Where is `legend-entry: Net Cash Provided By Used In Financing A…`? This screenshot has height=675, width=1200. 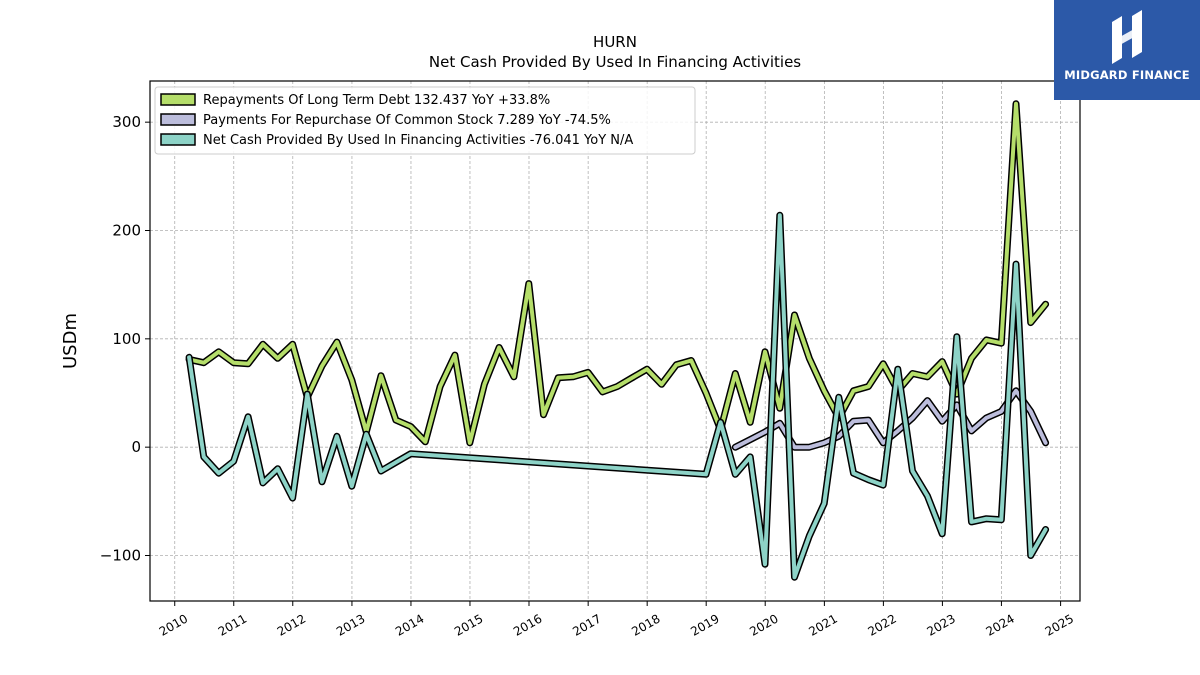
legend-entry: Net Cash Provided By Used In Financing A… is located at coordinates (418, 140).